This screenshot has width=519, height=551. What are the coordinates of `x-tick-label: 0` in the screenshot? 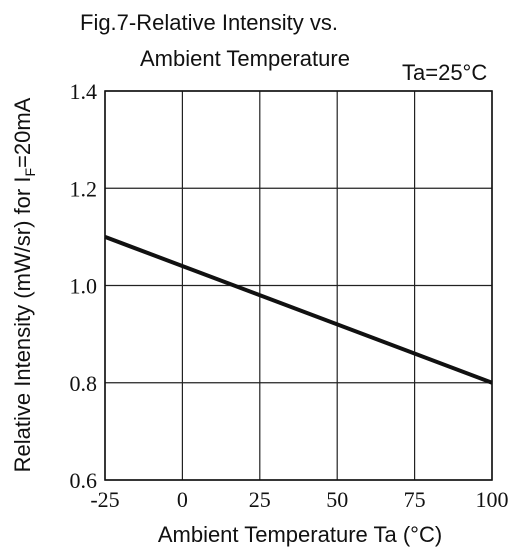 It's located at (182, 499).